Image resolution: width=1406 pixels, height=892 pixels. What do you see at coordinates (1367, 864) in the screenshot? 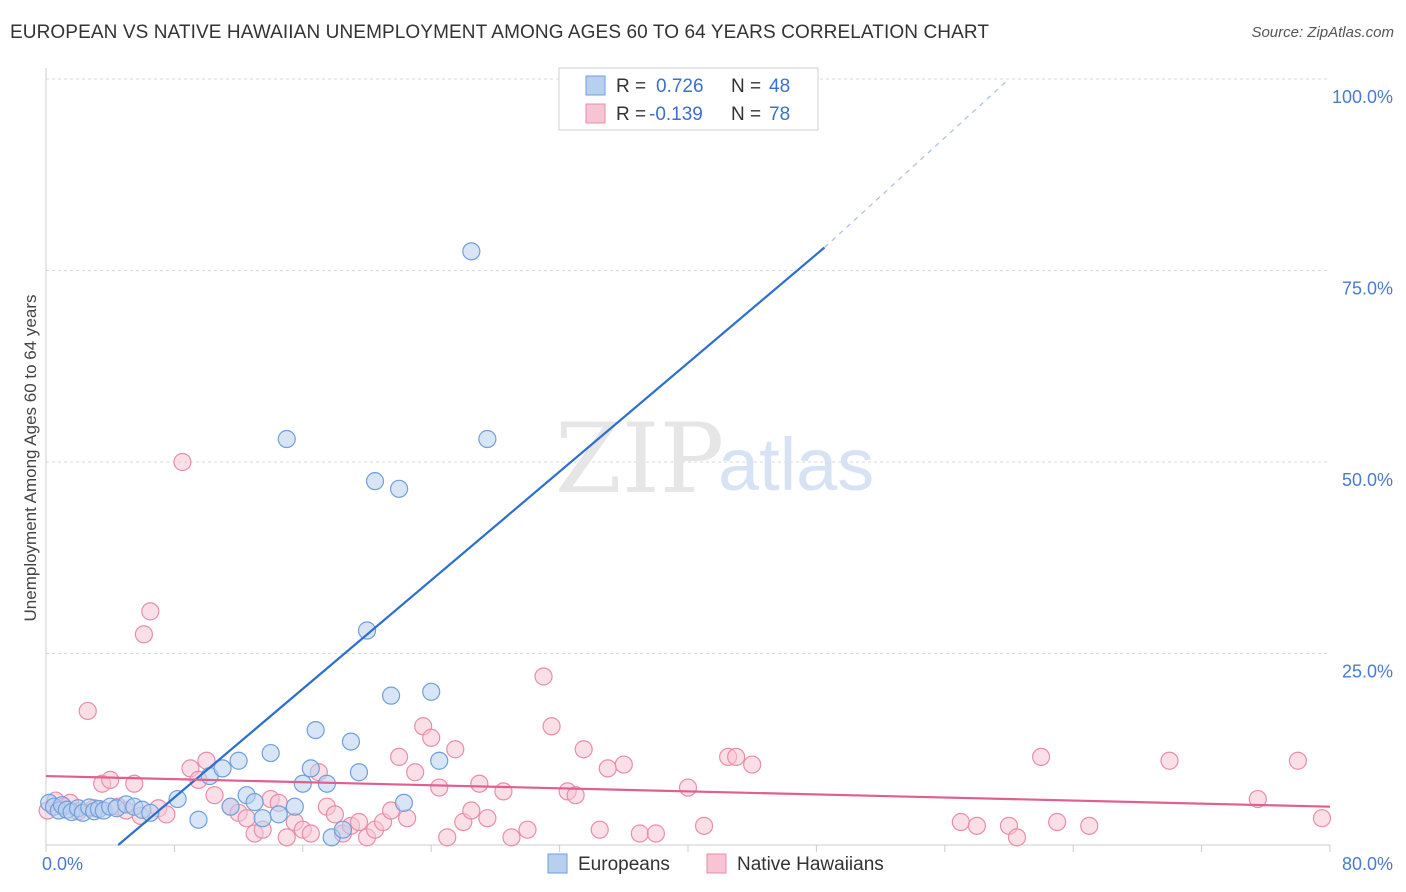
I see `x-tick-label-1: 80.0%` at bounding box center [1367, 864].